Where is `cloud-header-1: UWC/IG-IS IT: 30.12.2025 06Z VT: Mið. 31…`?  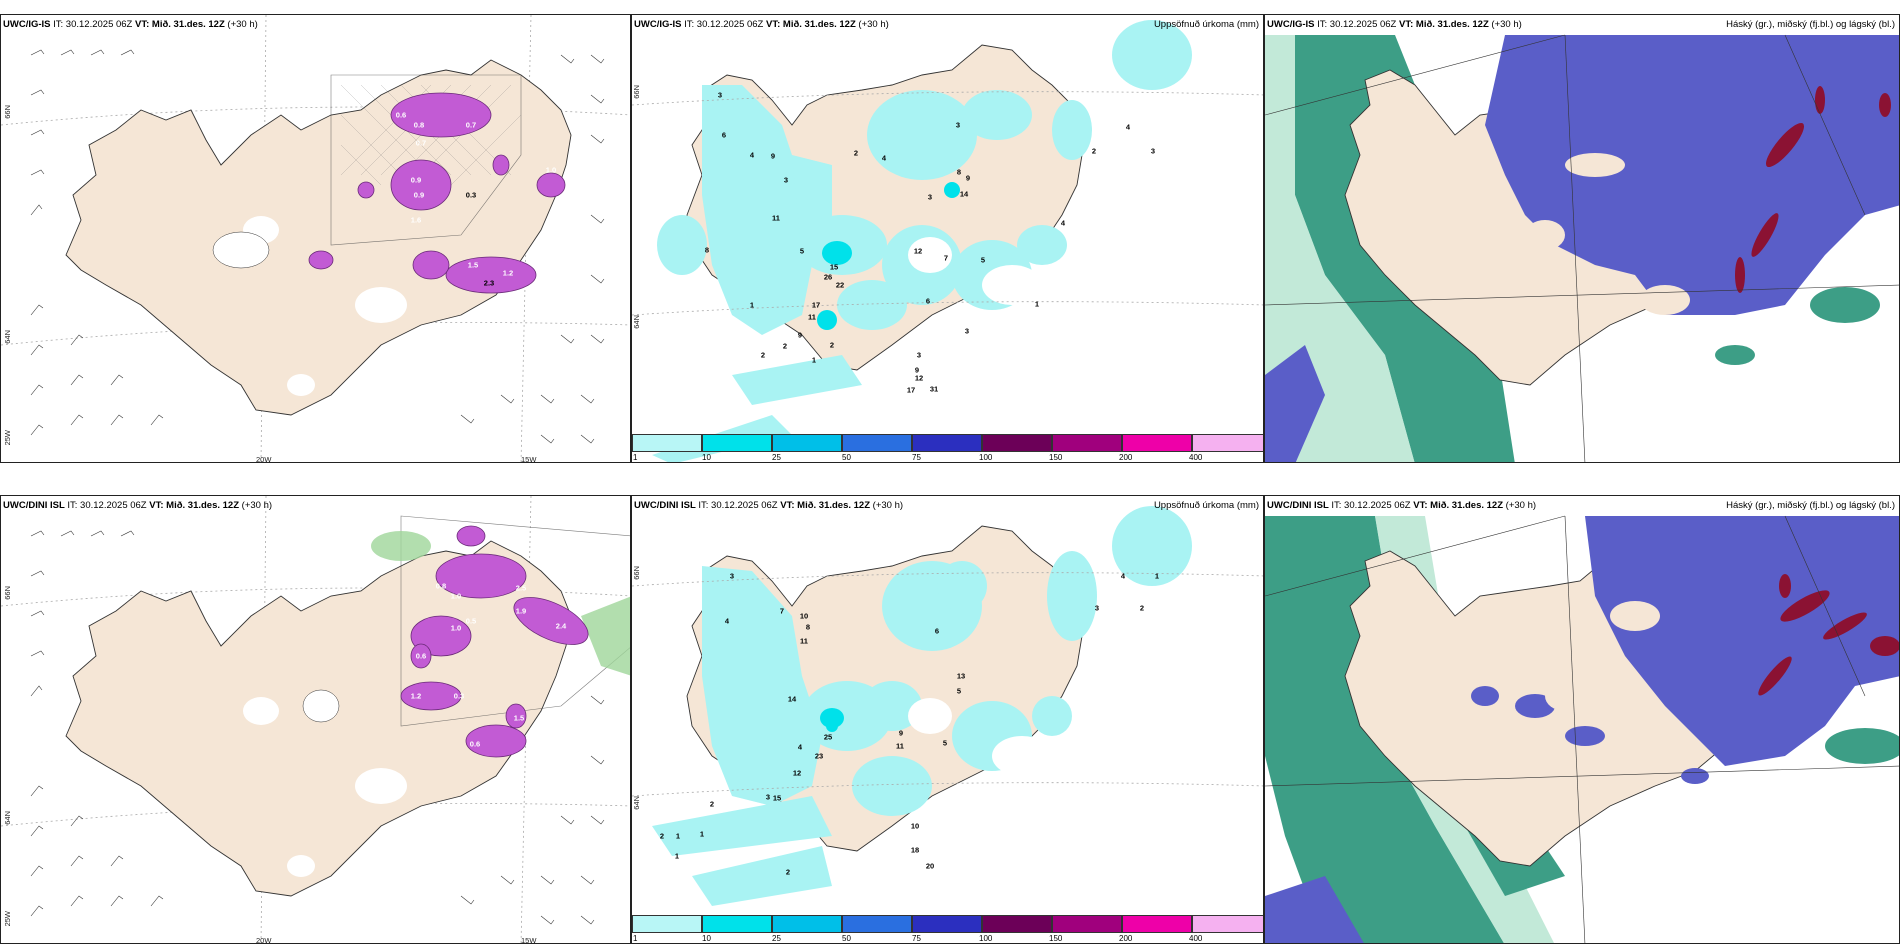 cloud-header-1: UWC/IG-IS IT: 30.12.2025 06Z VT: Mið. 31… is located at coordinates (1394, 24).